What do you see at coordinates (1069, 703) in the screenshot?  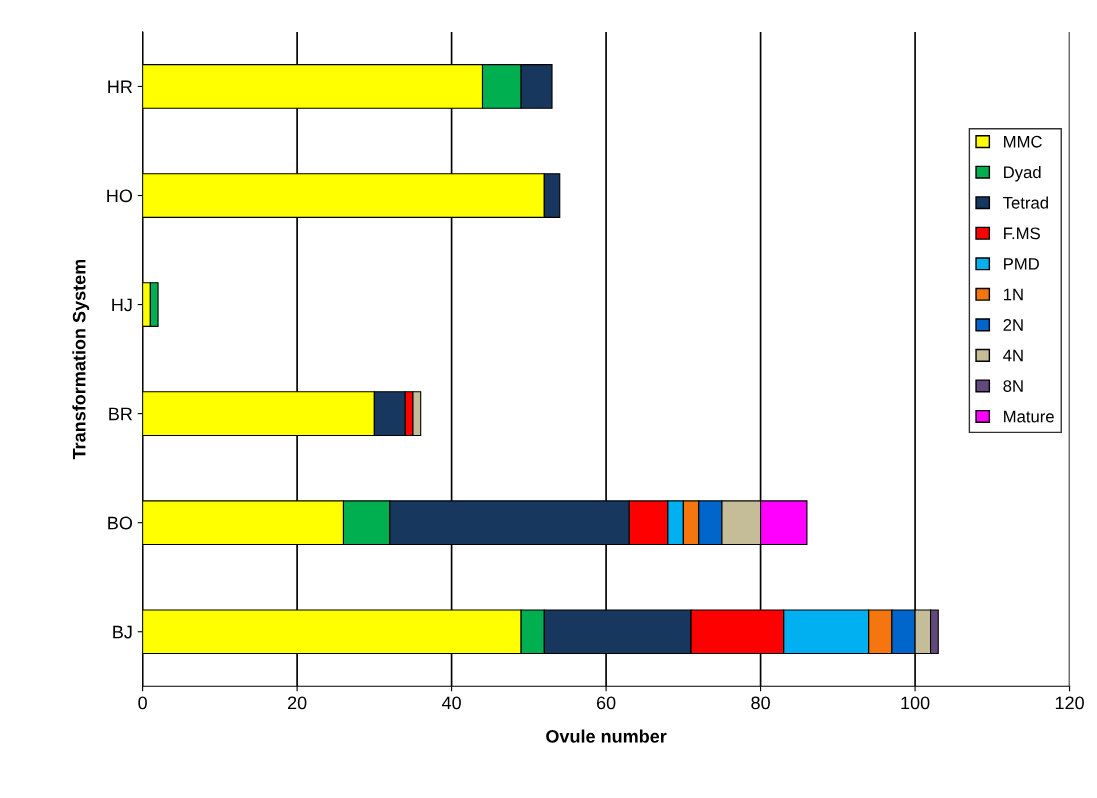 I see `x-tick-label: 120` at bounding box center [1069, 703].